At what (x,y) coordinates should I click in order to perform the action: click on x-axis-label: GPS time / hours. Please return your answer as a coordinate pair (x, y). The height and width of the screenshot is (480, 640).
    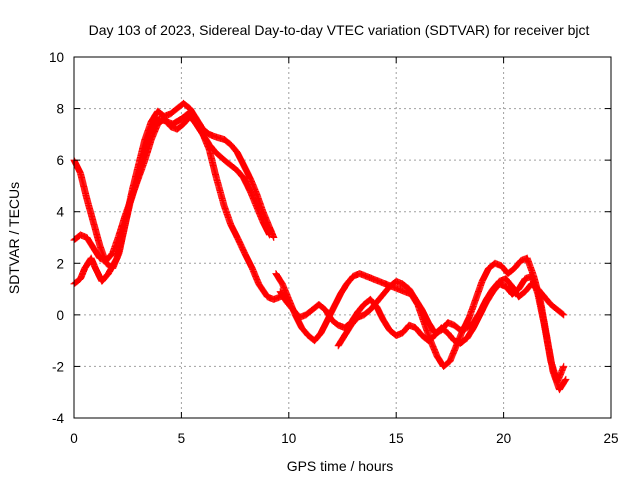
    Looking at the image, I should click on (340, 466).